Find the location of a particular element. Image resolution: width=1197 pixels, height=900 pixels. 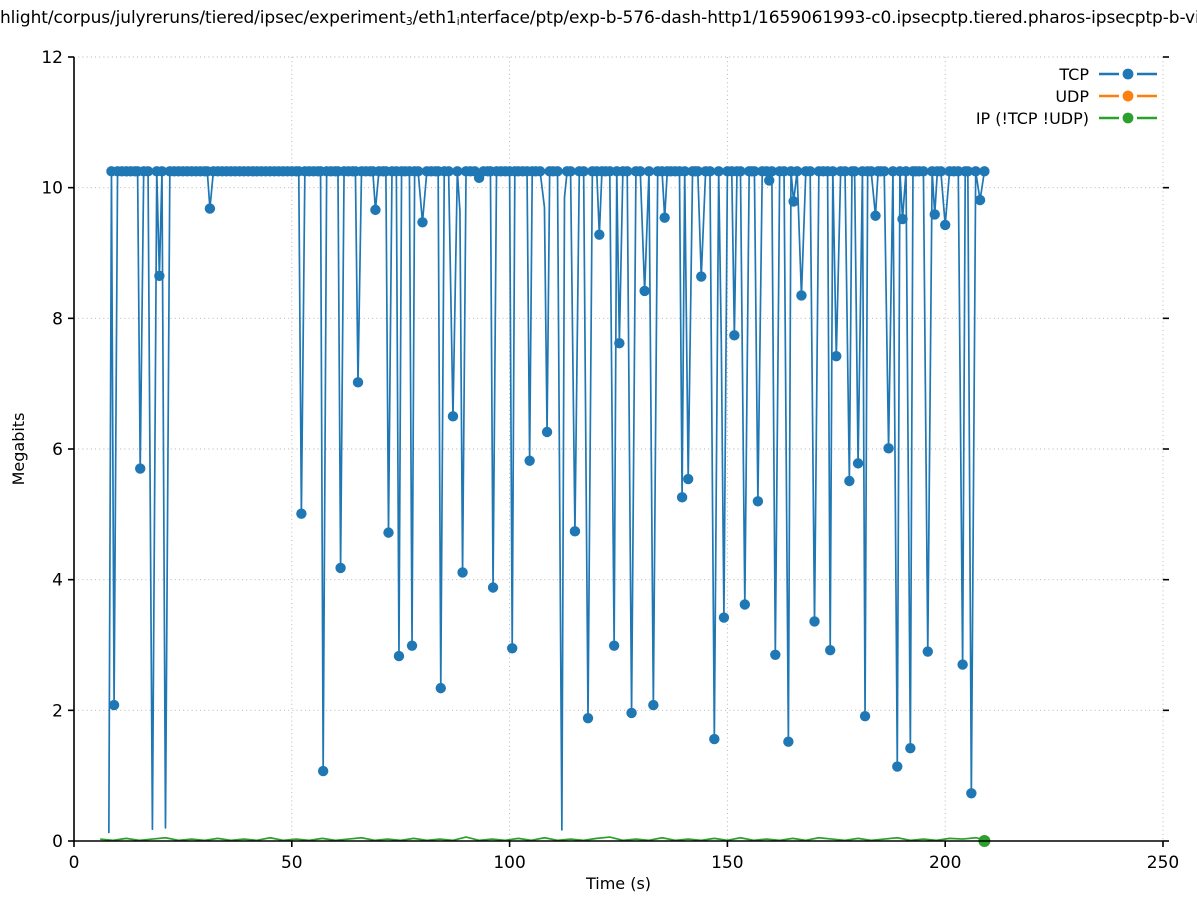

series-line is located at coordinates (542, 839).